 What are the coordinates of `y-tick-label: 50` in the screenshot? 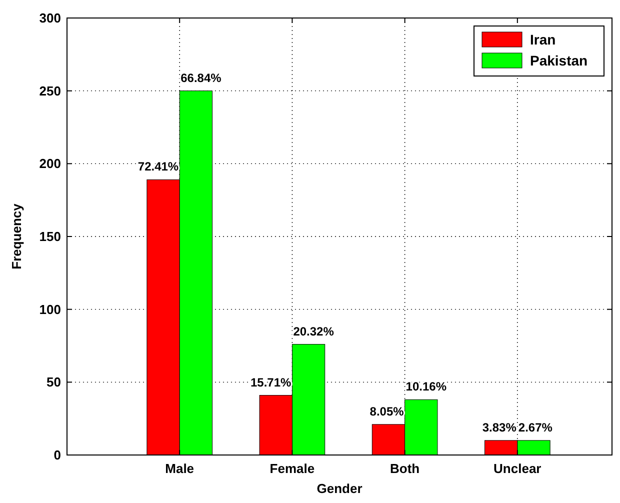 It's located at (53, 382).